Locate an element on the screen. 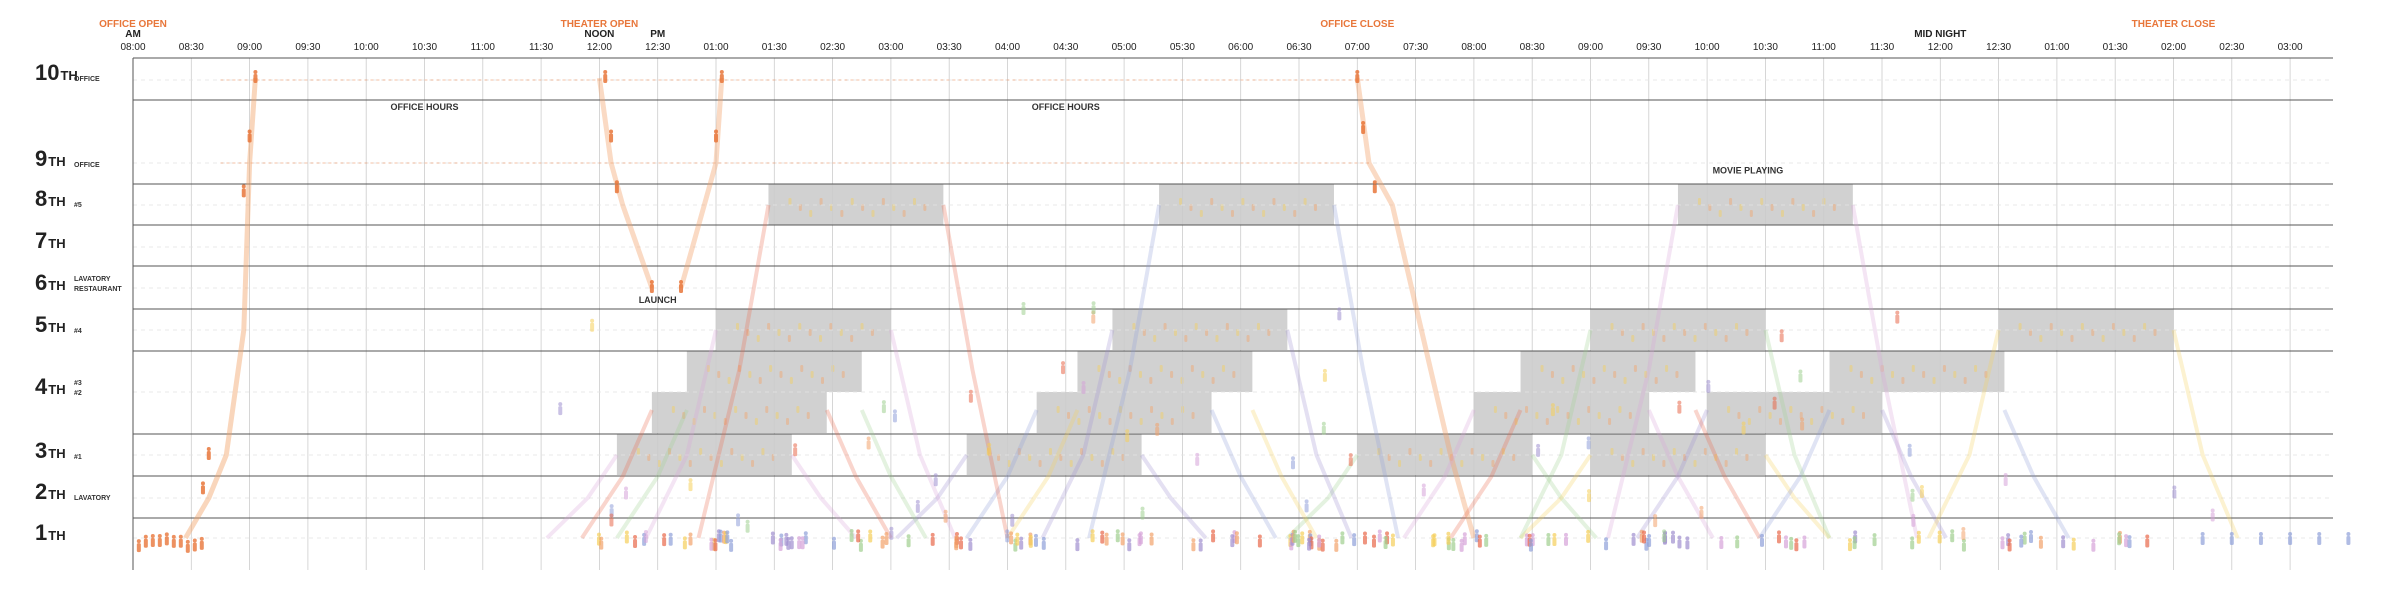  time-tick-label: 08:30 is located at coordinates (1532, 47).